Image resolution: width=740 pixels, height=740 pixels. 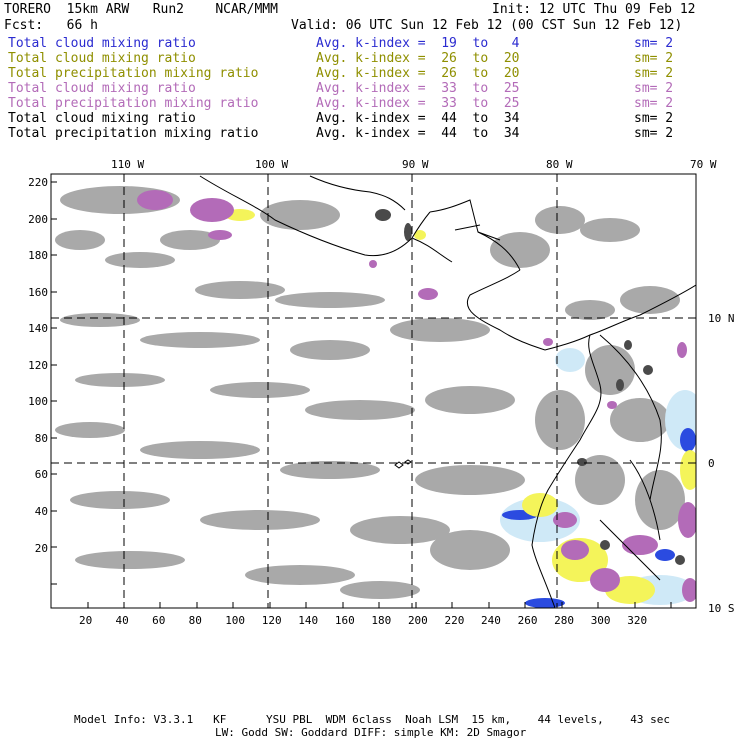 I want to click on x-tick-label: 160, so click(x=344, y=620).